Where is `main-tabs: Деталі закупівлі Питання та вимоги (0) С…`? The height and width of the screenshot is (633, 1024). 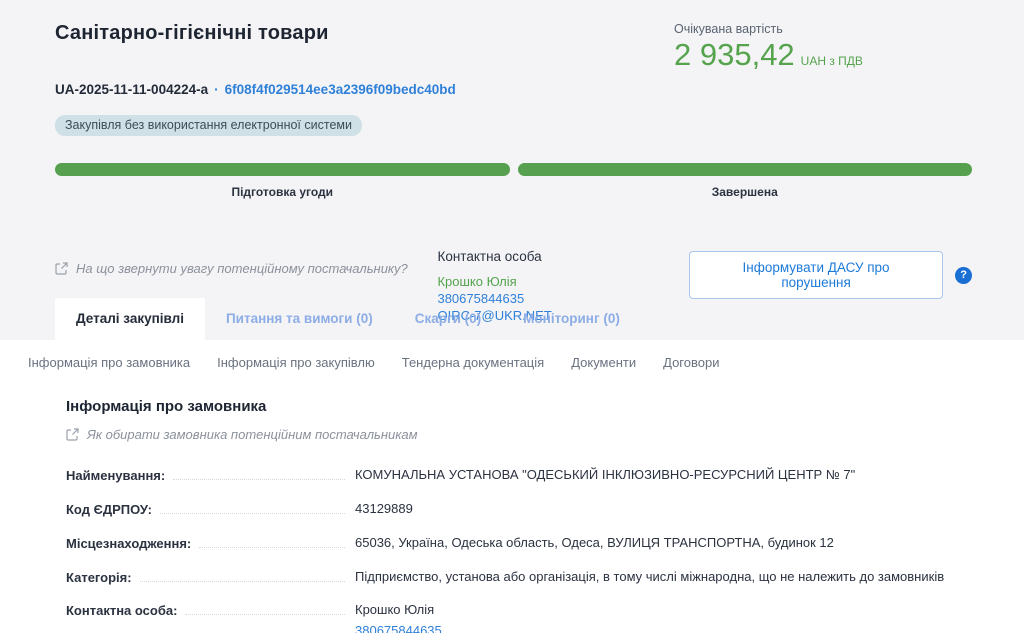 main-tabs: Деталі закупівлі Питання та вимоги (0) С… is located at coordinates (348, 319).